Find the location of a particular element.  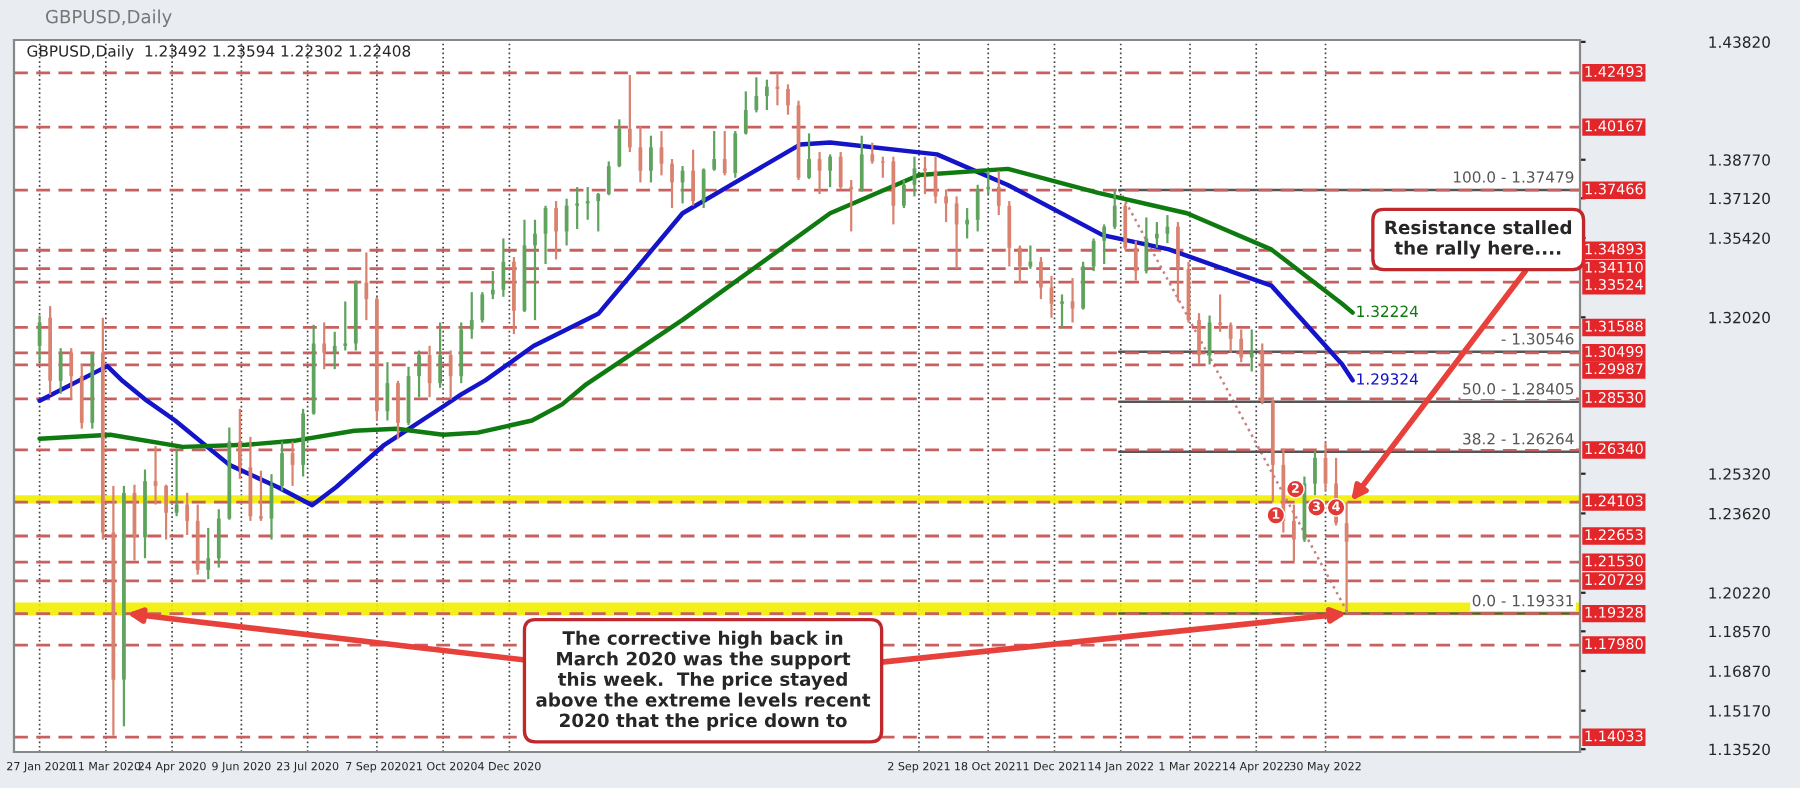

annotation: The corrective high back in March 2020 was the support this week. The price stayed above the extreme levels recent 2020 that the price down to is located at coordinates (703, 680).